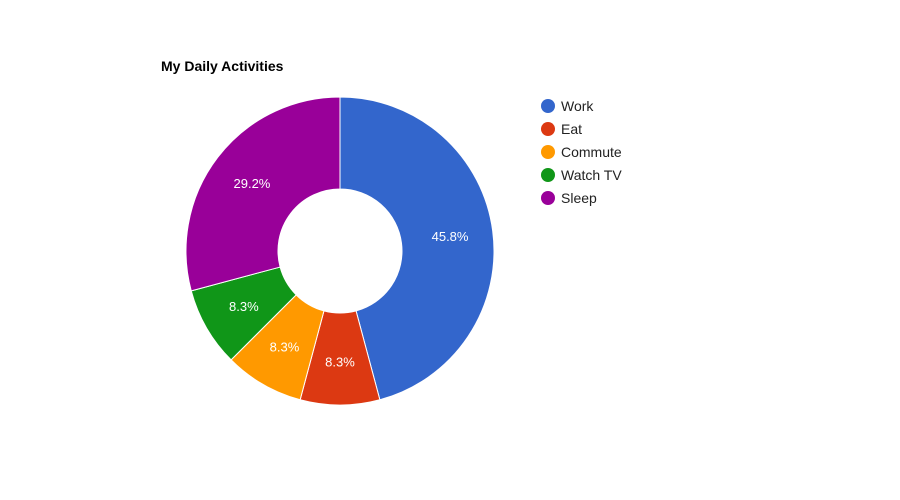 The width and height of the screenshot is (900, 500). What do you see at coordinates (579, 197) in the screenshot?
I see `legend-label-sleep: Sleep` at bounding box center [579, 197].